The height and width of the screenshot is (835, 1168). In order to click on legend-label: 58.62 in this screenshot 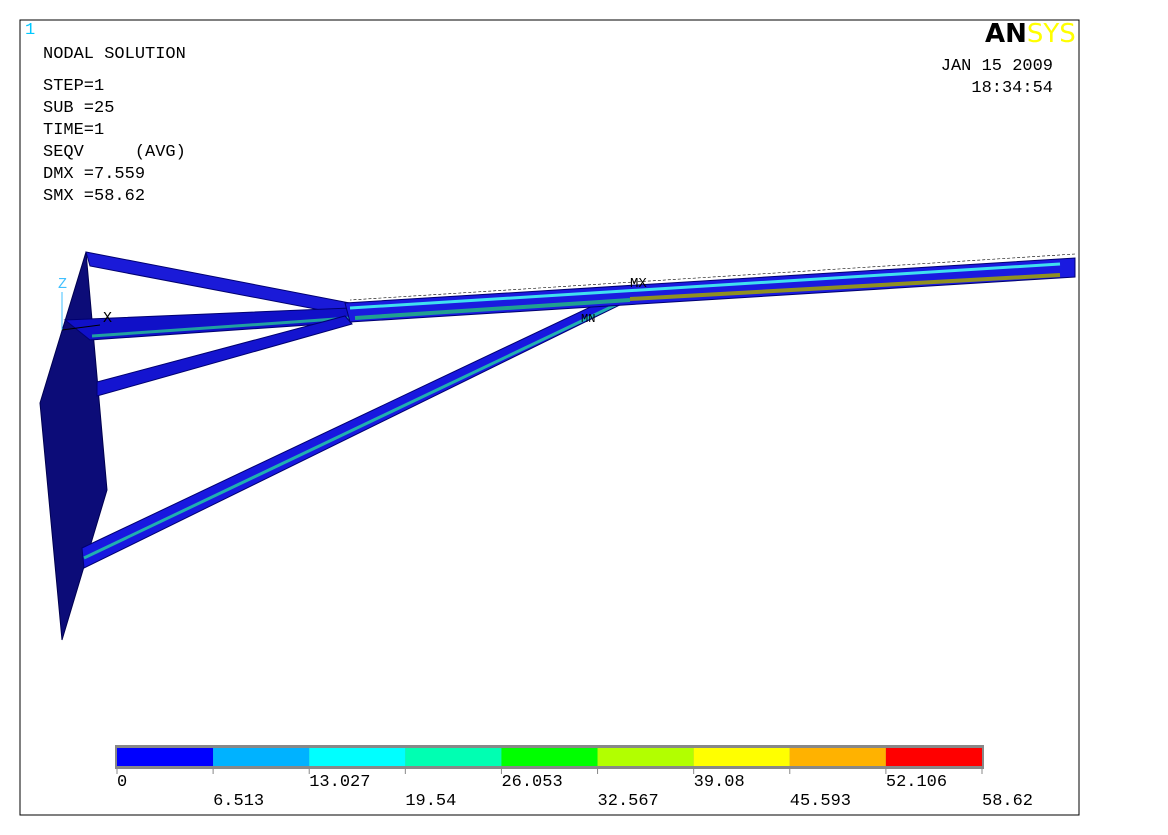, I will do `click(1007, 801)`.